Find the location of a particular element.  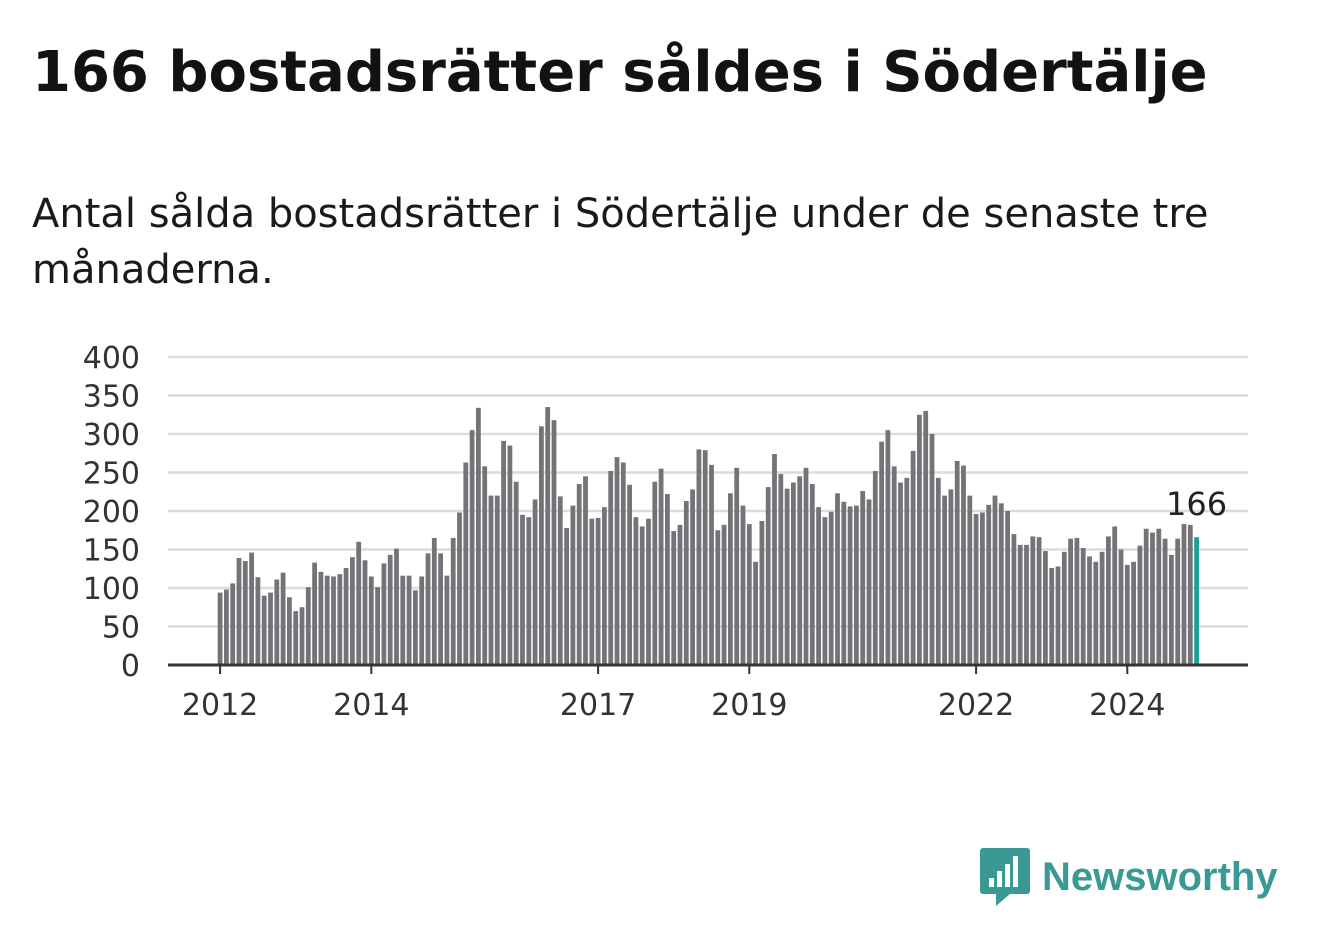

chart-title: 166 bostadsrätter såldes i Södertälje is located at coordinates (620, 72).